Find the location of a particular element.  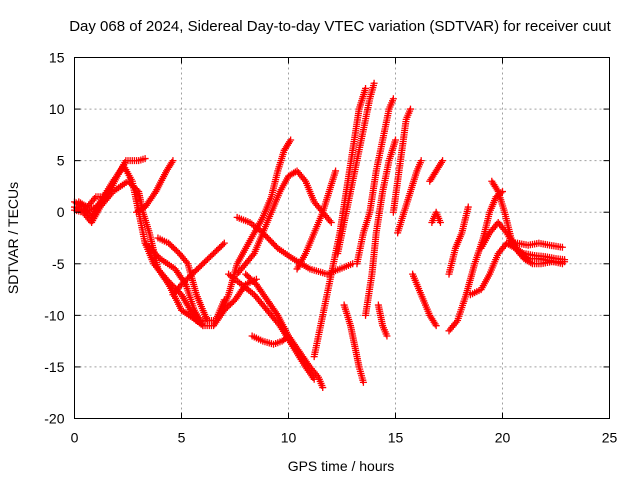

y-tick-label: 15 is located at coordinates (57, 58).